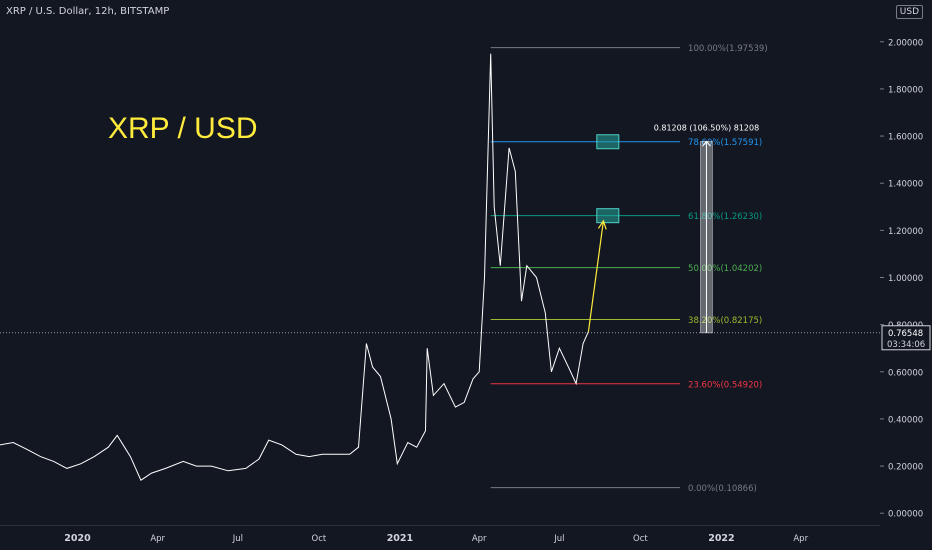 This screenshot has height=550, width=932. I want to click on y-tick-label: 0.60000, so click(905, 373).